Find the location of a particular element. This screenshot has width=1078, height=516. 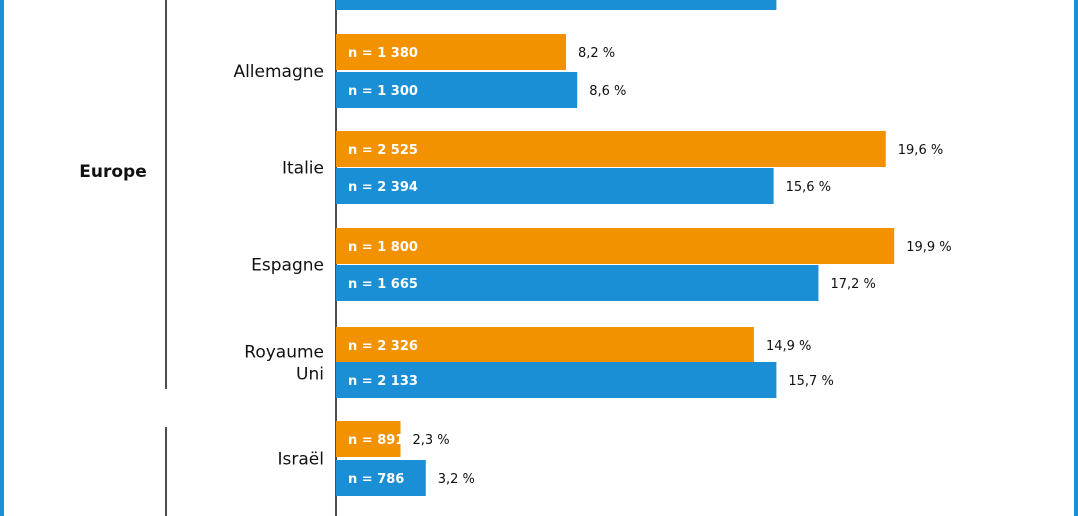

bar-n-label: n = 1 380 is located at coordinates (383, 53).